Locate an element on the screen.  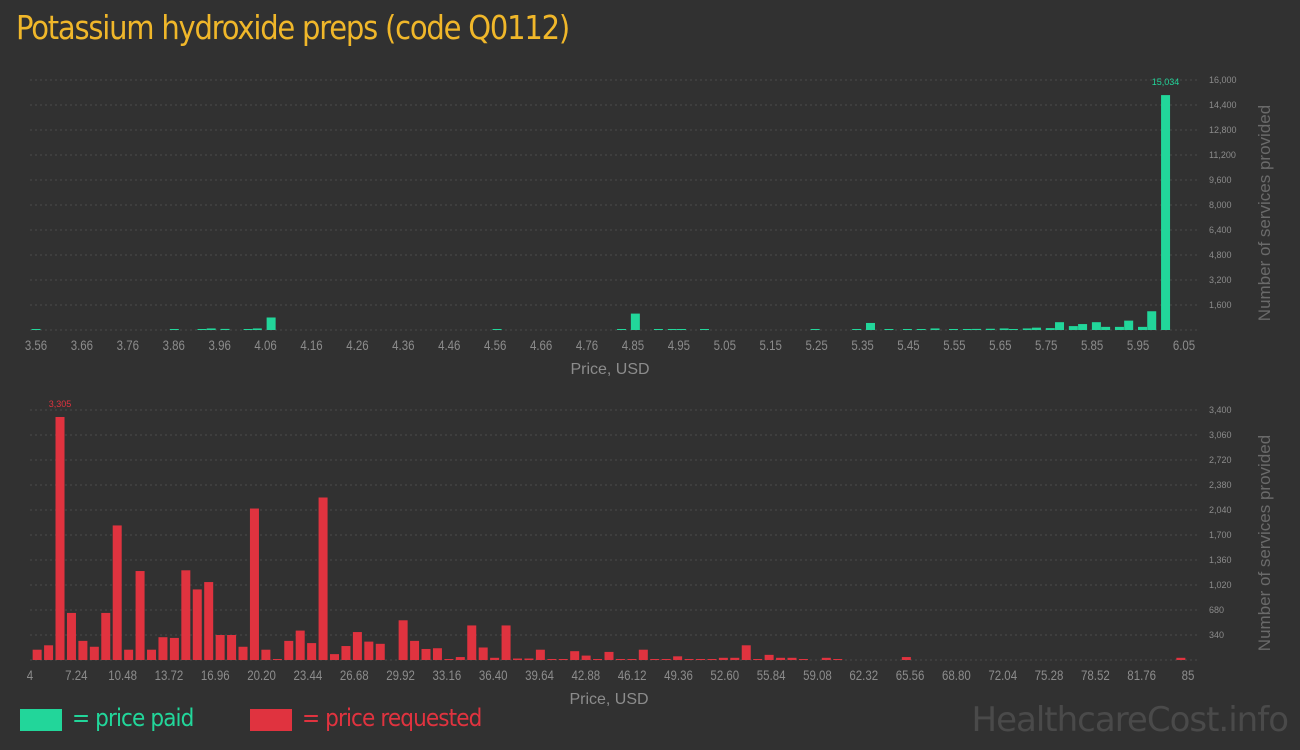
peak-value-label: 15,034 is located at coordinates (1166, 82).